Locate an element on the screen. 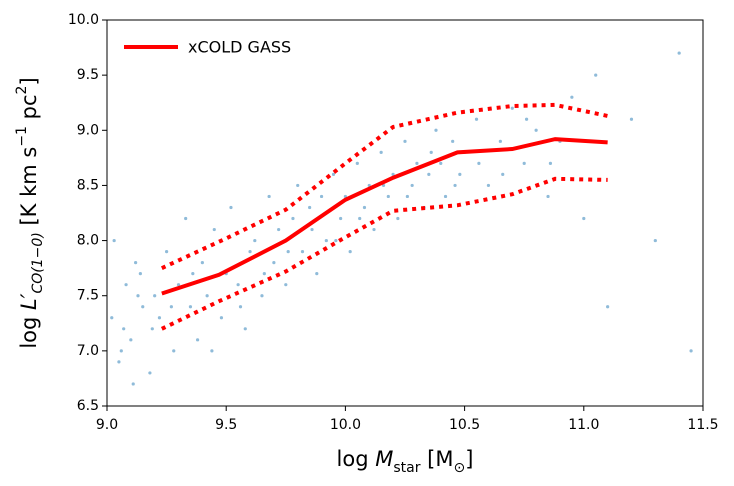 This screenshot has height=486, width=734. y-axis-label: log L′CO(1−0) [K km s−1 pc2] is located at coordinates (30, 212).